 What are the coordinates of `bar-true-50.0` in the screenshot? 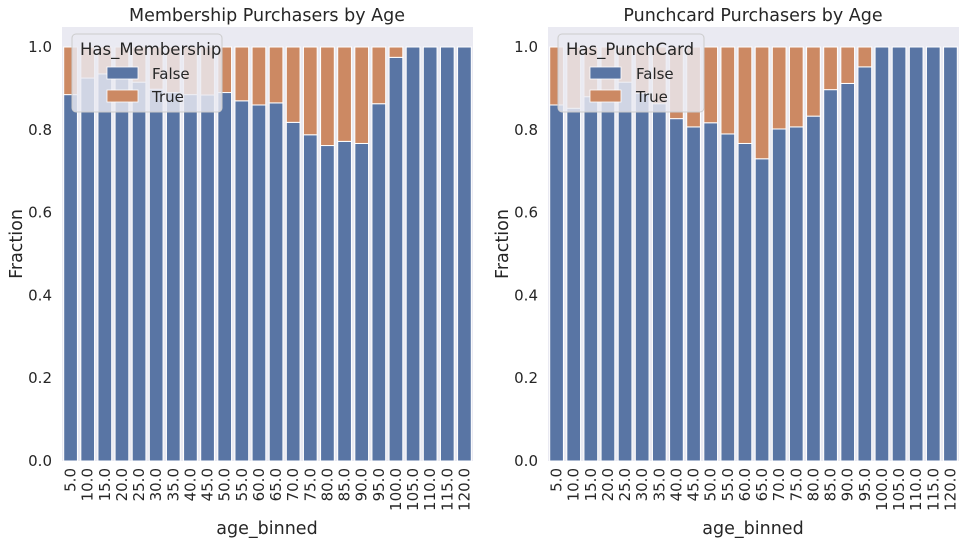 It's located at (711, 85).